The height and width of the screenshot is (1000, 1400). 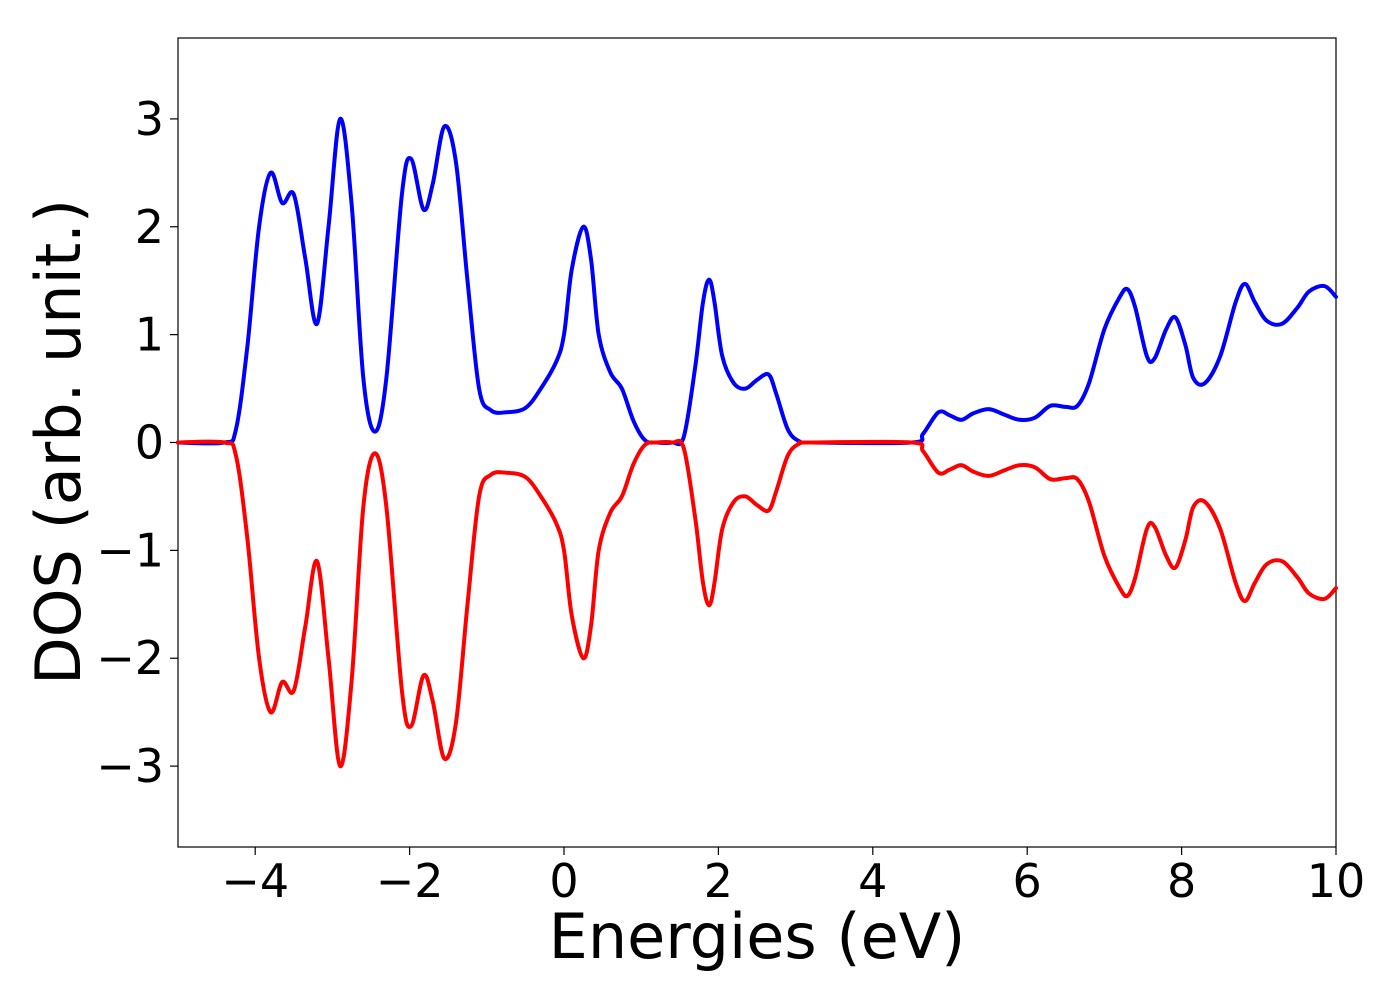 What do you see at coordinates (563, 881) in the screenshot?
I see `x-tick-label: 0` at bounding box center [563, 881].